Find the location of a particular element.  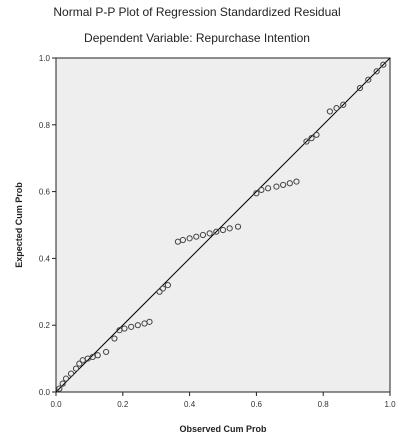

y-tick-label: 0.2 is located at coordinates (45, 325).